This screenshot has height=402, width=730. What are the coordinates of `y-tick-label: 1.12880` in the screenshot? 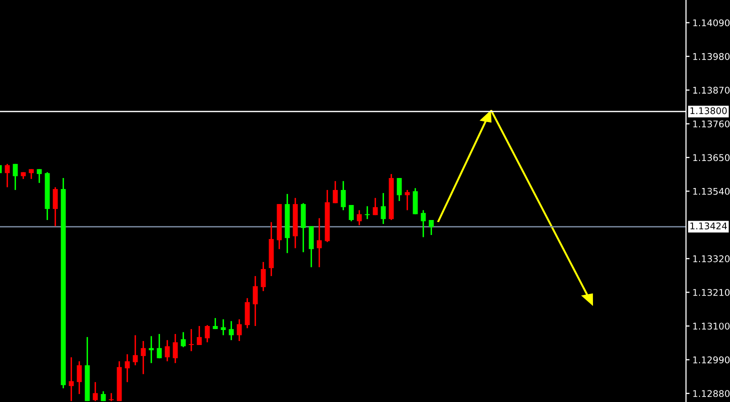 It's located at (711, 394).